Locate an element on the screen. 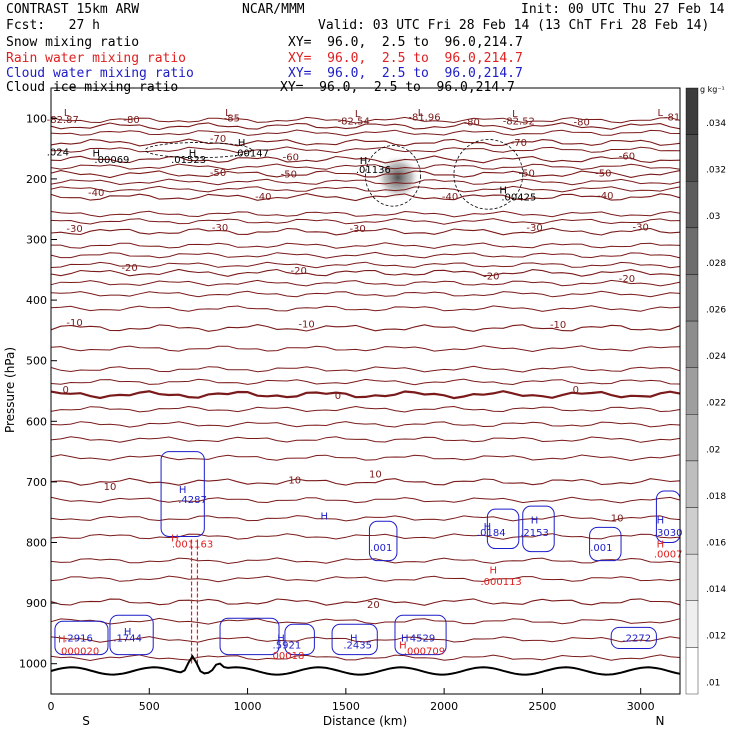 This screenshot has height=740, width=740. colorbar-label: .014 is located at coordinates (716, 590).